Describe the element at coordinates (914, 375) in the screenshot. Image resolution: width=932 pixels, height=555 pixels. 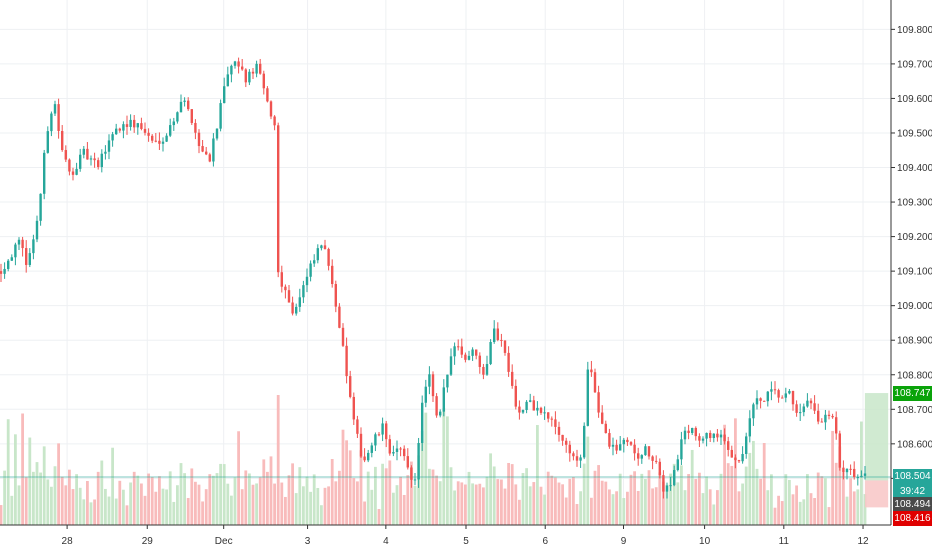
I see `y-tick-label: 108.800` at that location.